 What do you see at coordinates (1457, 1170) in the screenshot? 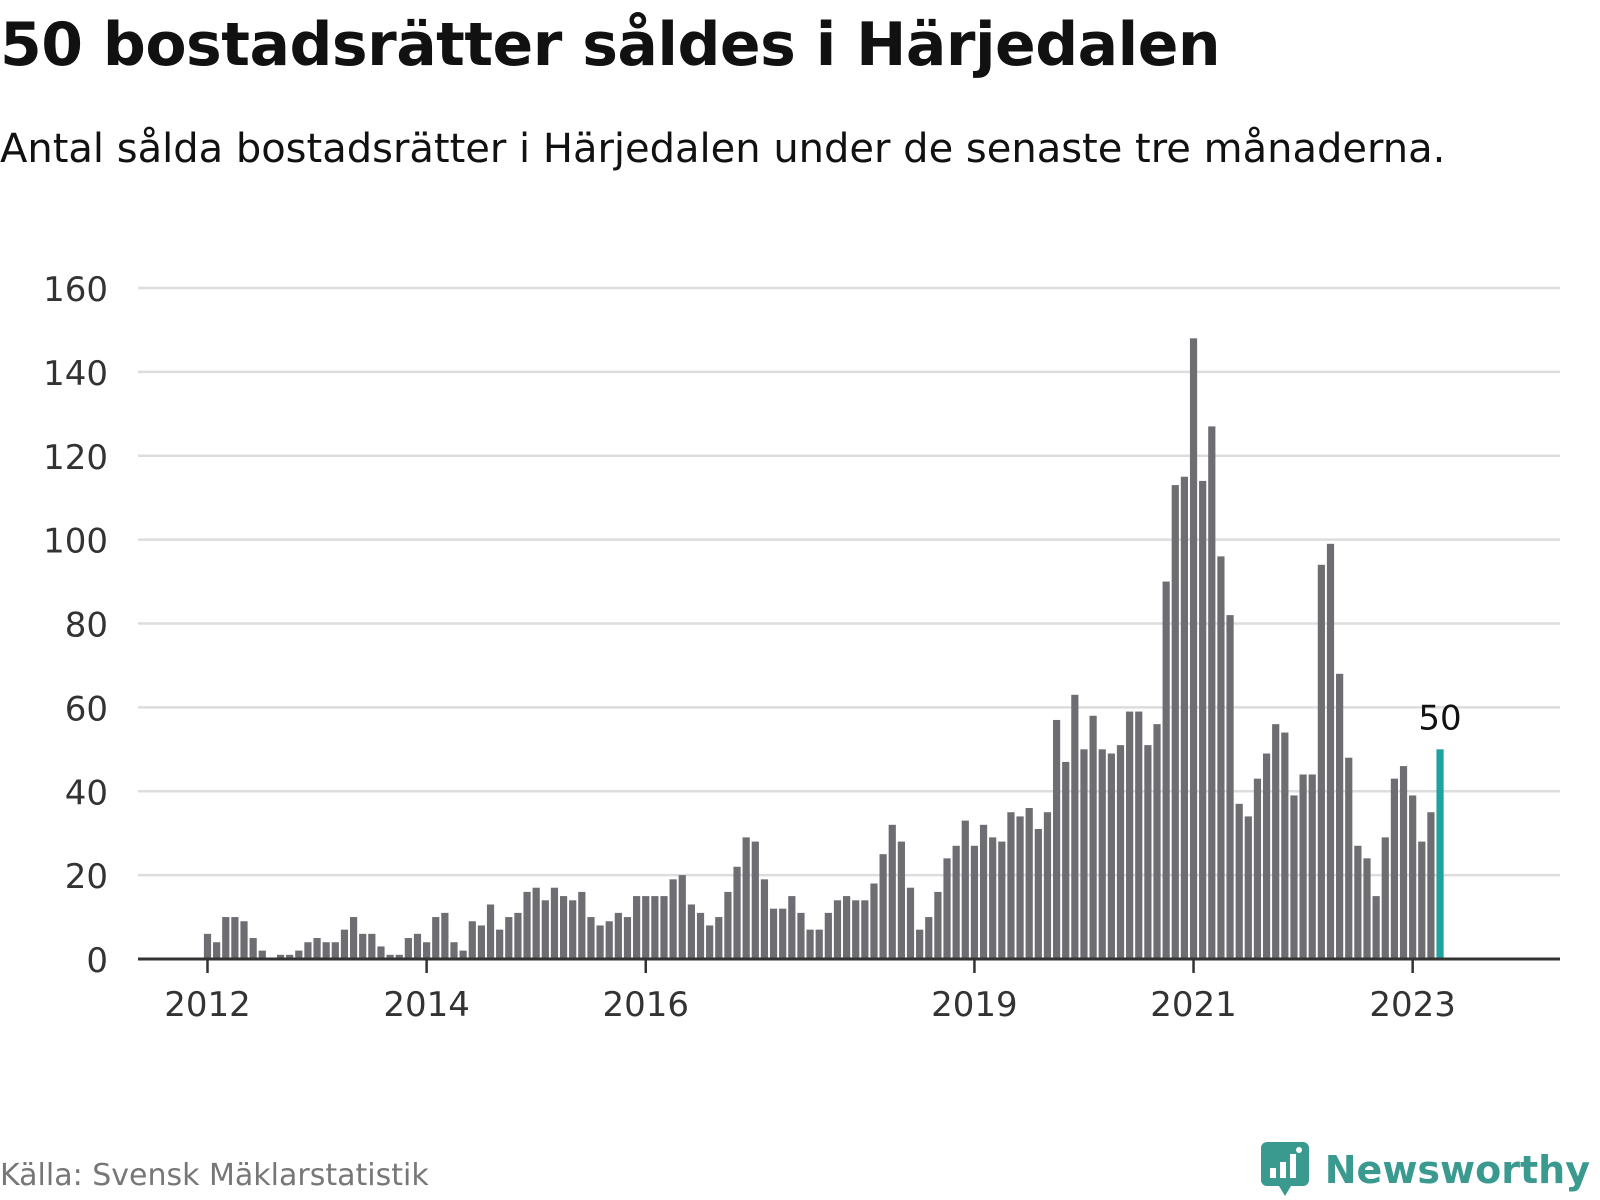
I see `brand-name: Newsworthy` at bounding box center [1457, 1170].